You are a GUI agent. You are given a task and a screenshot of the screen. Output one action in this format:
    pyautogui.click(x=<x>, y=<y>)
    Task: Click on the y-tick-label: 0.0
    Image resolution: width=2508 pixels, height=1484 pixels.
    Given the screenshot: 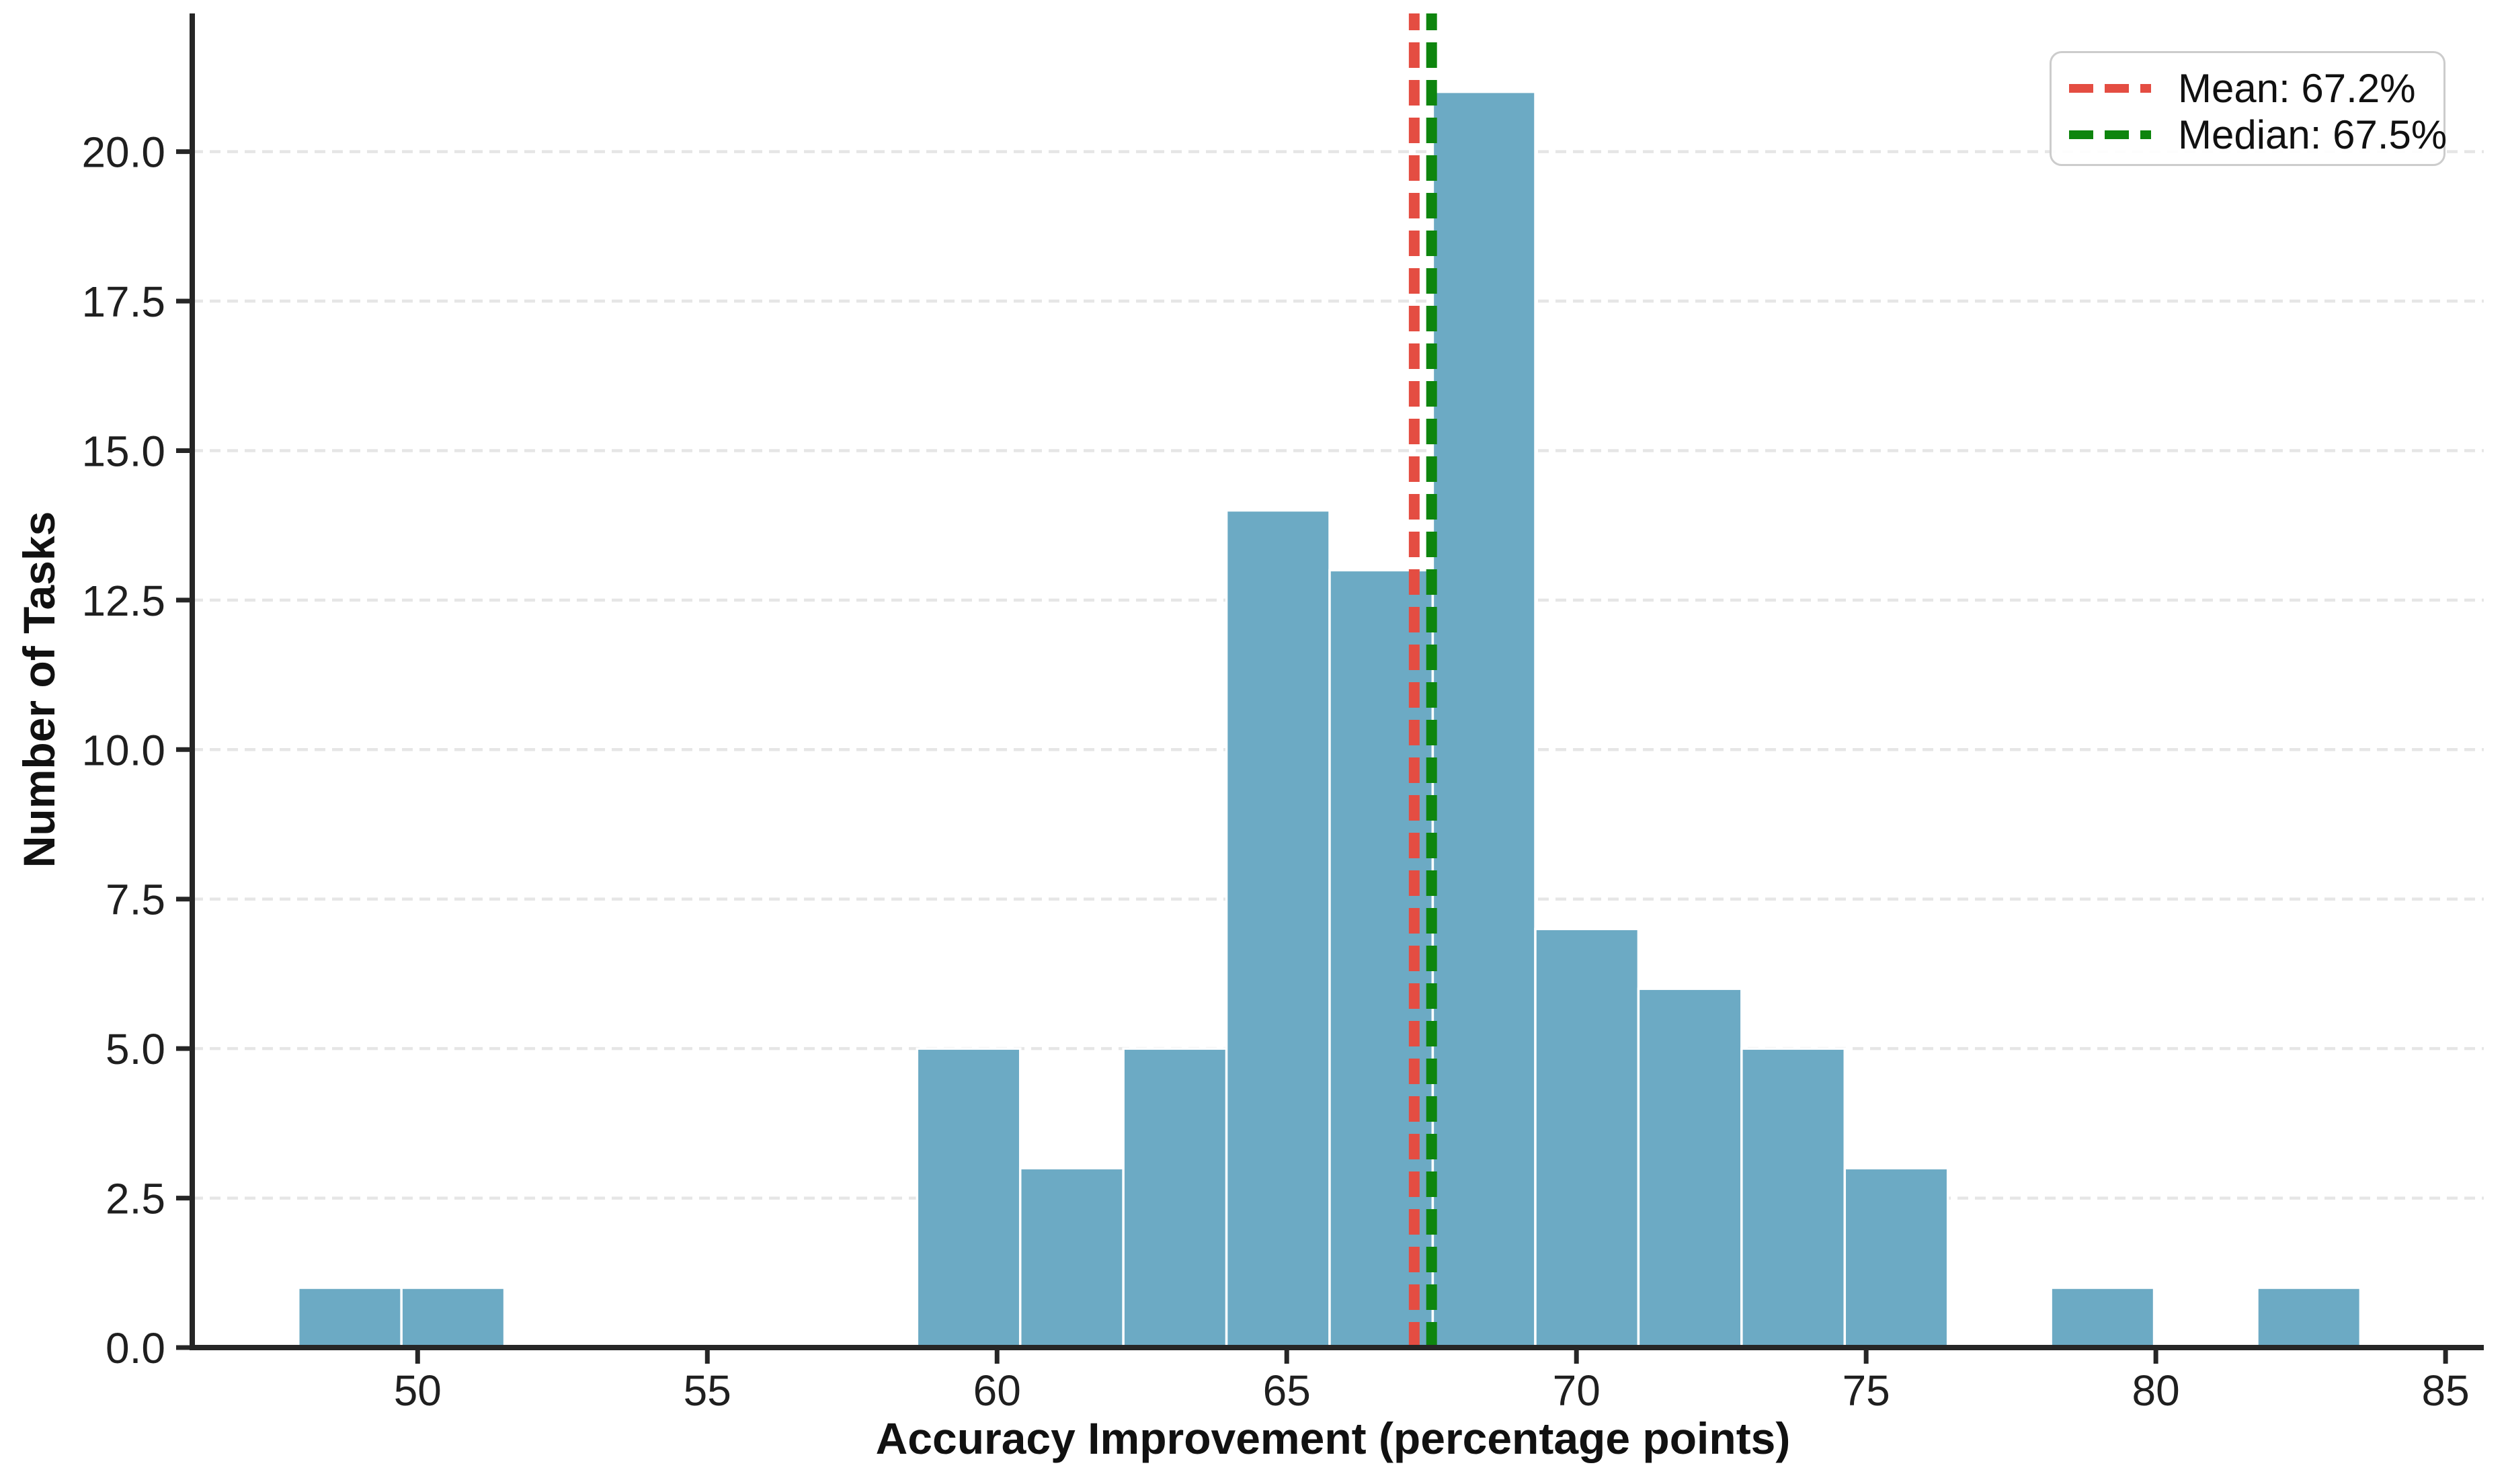 What is the action you would take?
    pyautogui.click(x=135, y=1348)
    